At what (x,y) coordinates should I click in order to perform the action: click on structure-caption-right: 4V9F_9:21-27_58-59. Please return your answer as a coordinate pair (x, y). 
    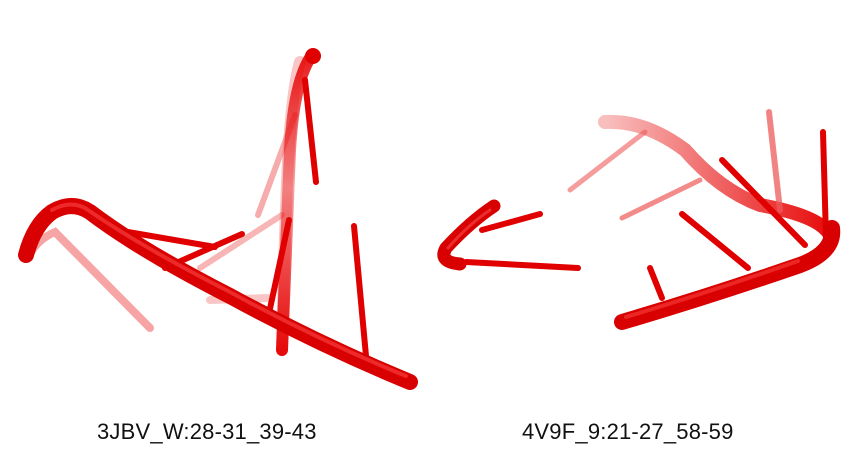
    Looking at the image, I should click on (628, 431).